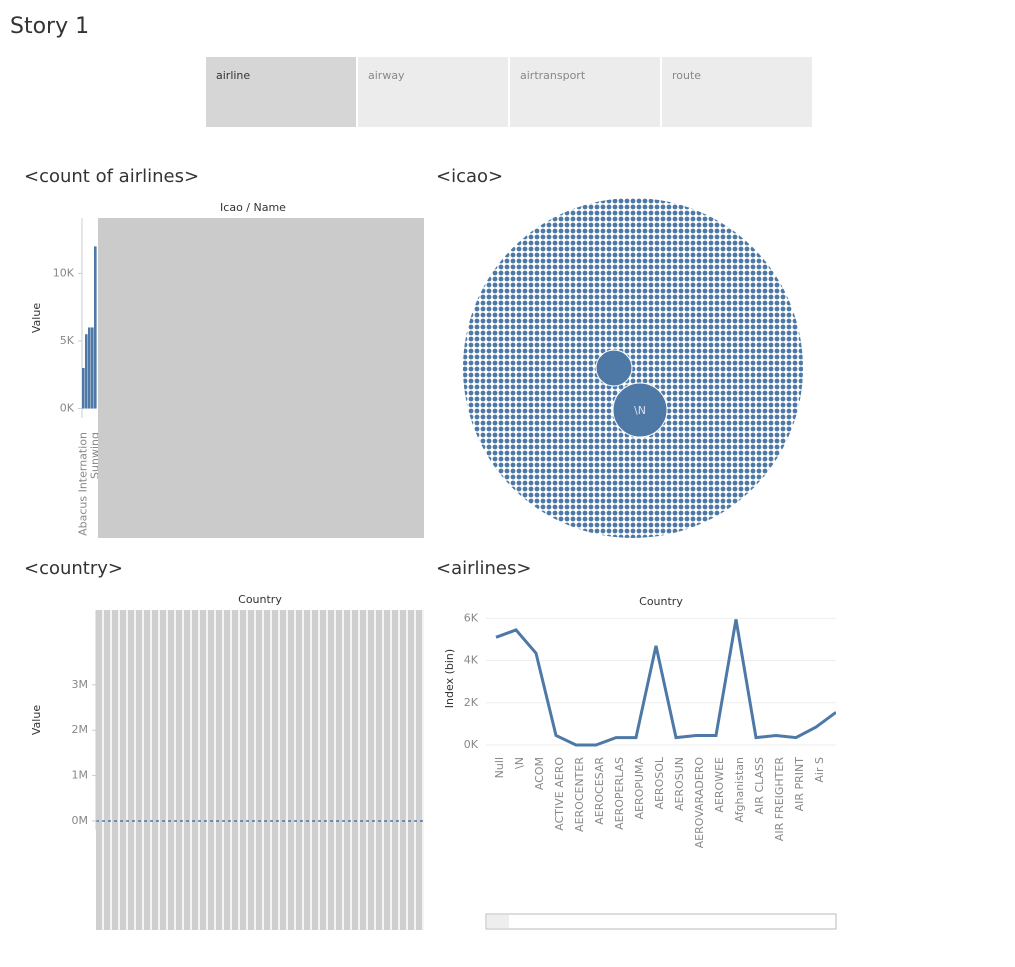 This screenshot has height=967, width=1015. Describe the element at coordinates (679, 784) in the screenshot. I see `x-tick-label: AEROSUN` at that location.